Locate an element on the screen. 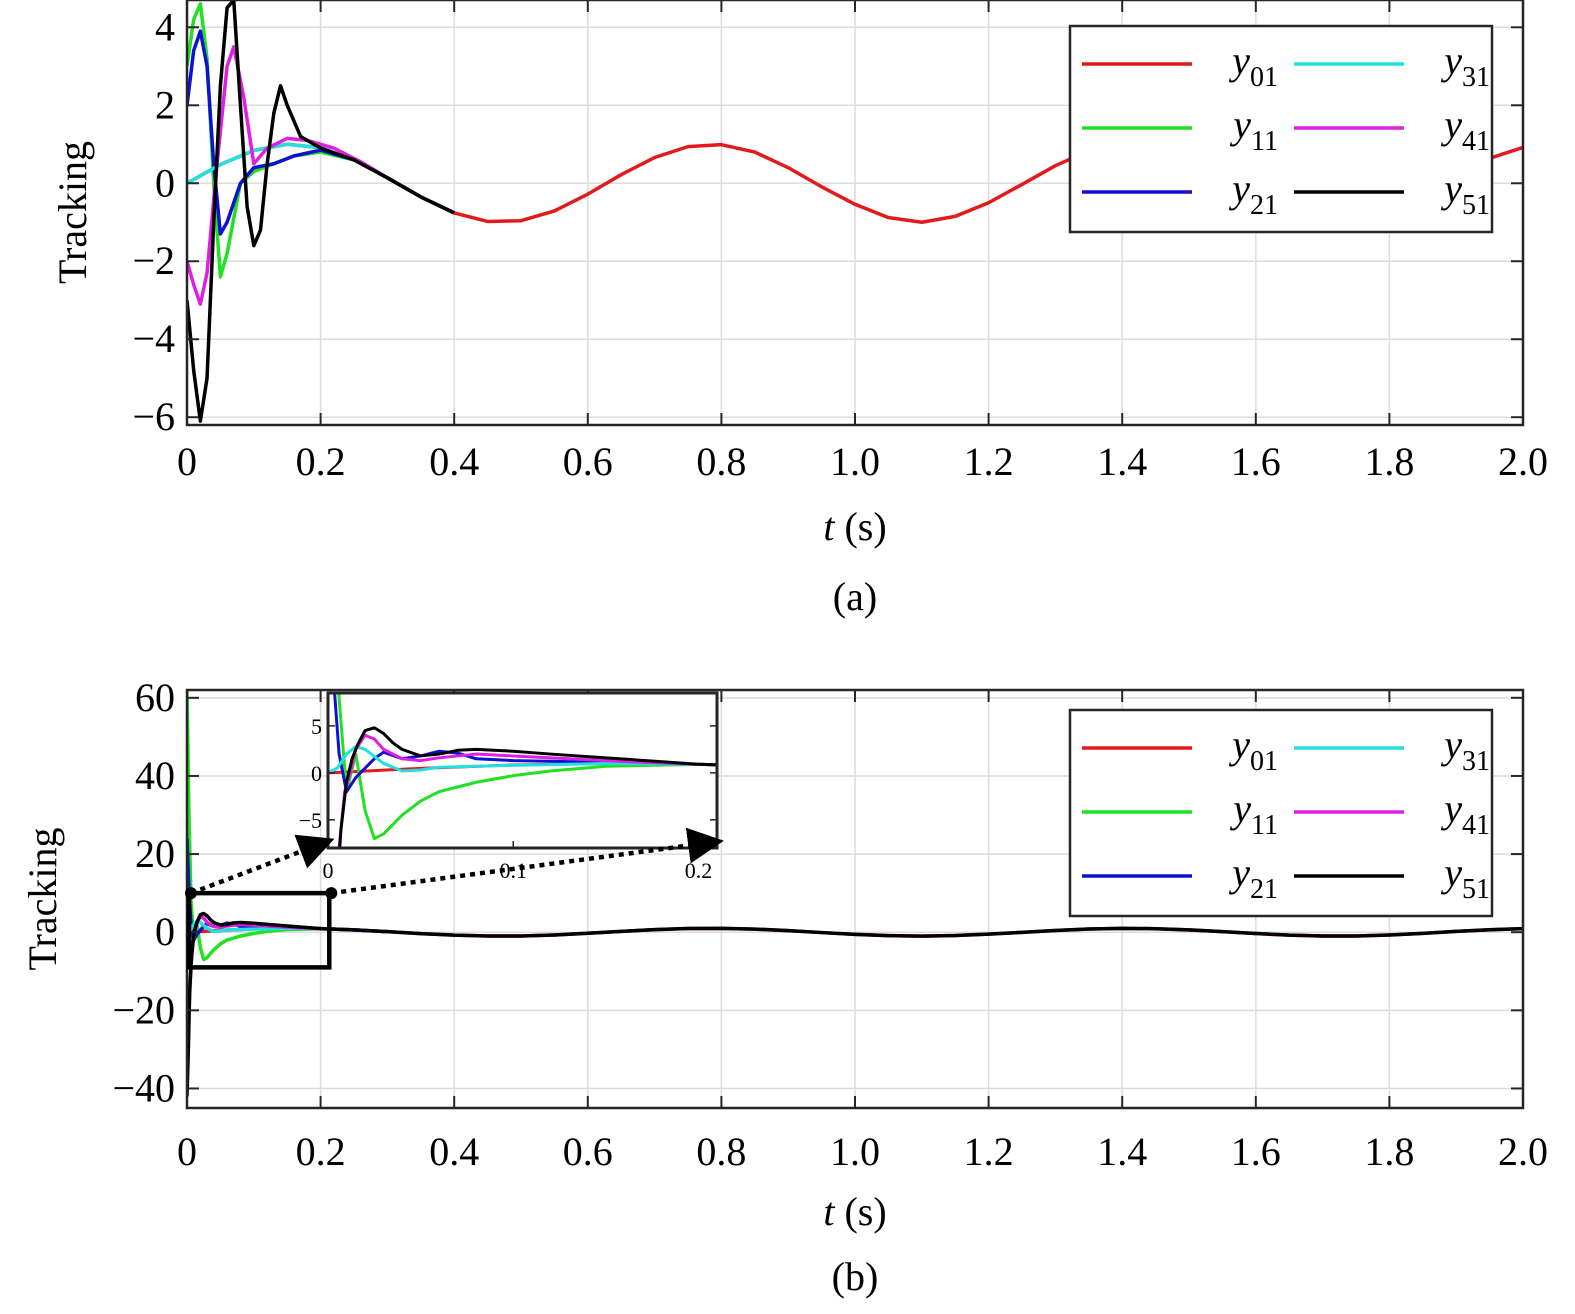 Image resolution: width=1575 pixels, height=1314 pixels. inset-box is located at coordinates (522, 770).